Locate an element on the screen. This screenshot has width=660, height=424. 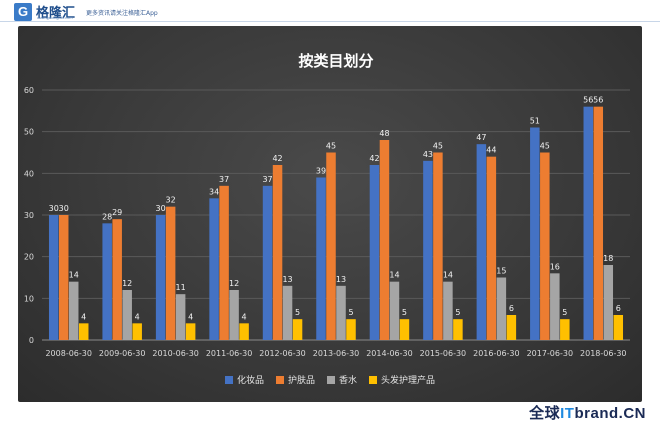
x-tick-label: 2013-06-30 is located at coordinates (336, 353).